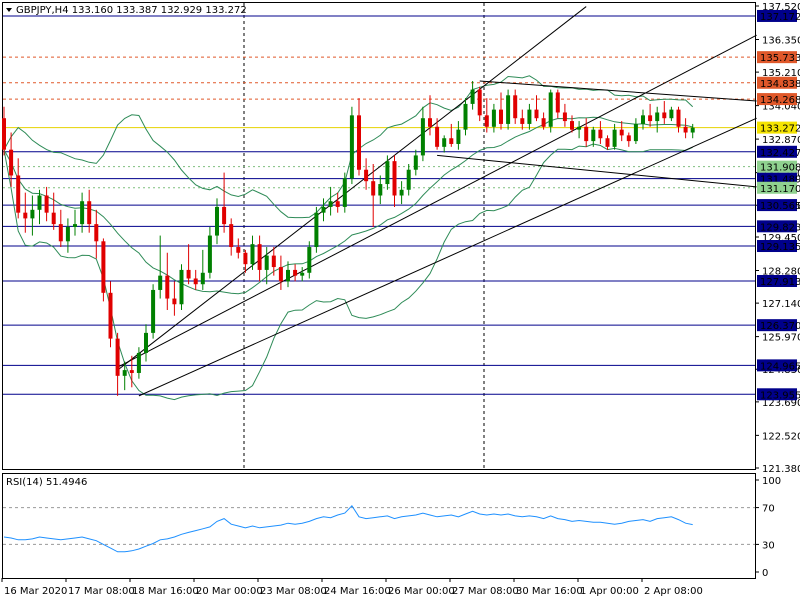  I want to click on blue-level-price-label: 131.489, so click(780, 180).